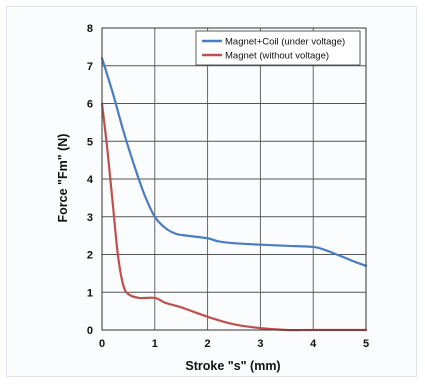 This screenshot has height=385, width=425. I want to click on x-axis-title: Stroke "s" (mm), so click(232, 366).